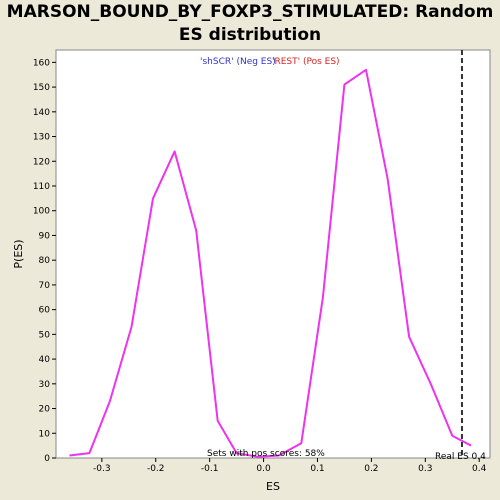  I want to click on y-tick-label: 10, so click(45, 434).